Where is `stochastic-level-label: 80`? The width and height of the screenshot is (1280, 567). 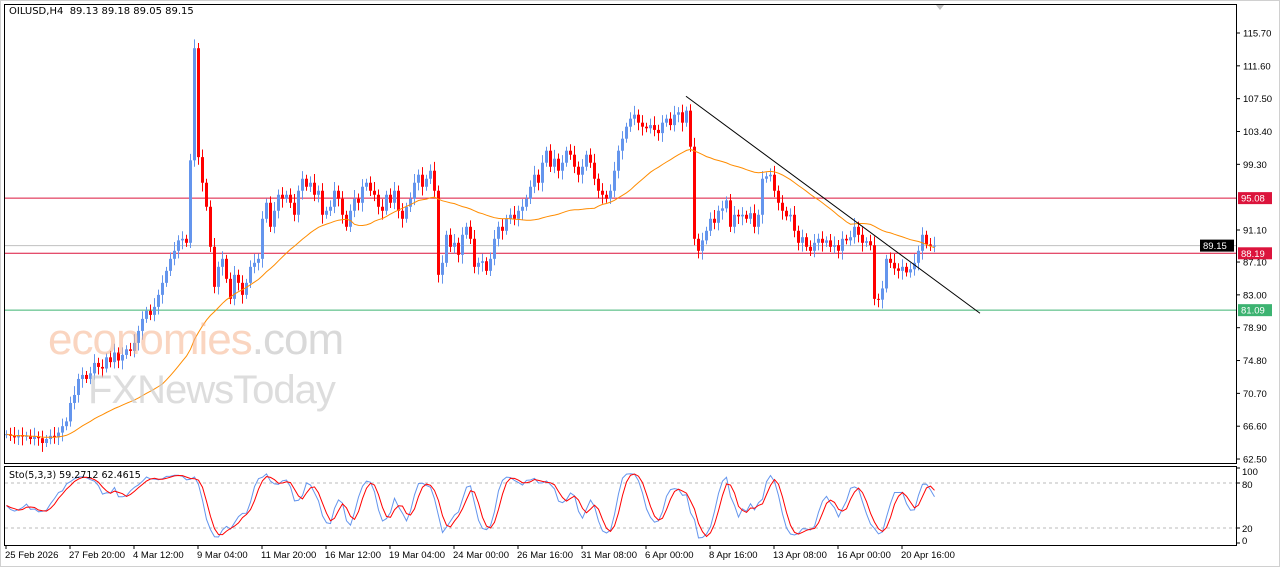
stochastic-level-label: 80 is located at coordinates (1247, 485).